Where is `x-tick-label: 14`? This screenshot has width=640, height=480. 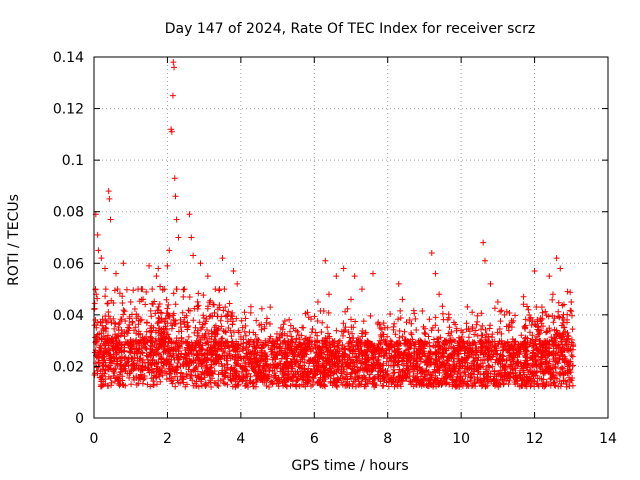
x-tick-label: 14 is located at coordinates (608, 439).